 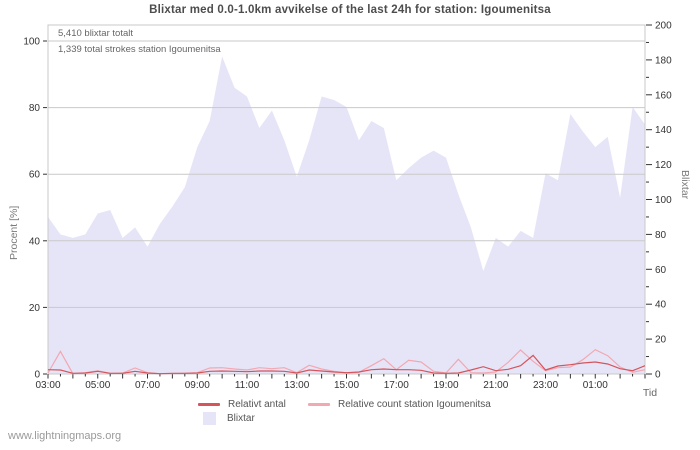 I want to click on legend-item-relative-station: Relative count station Igoumenitsa, so click(x=399, y=404).